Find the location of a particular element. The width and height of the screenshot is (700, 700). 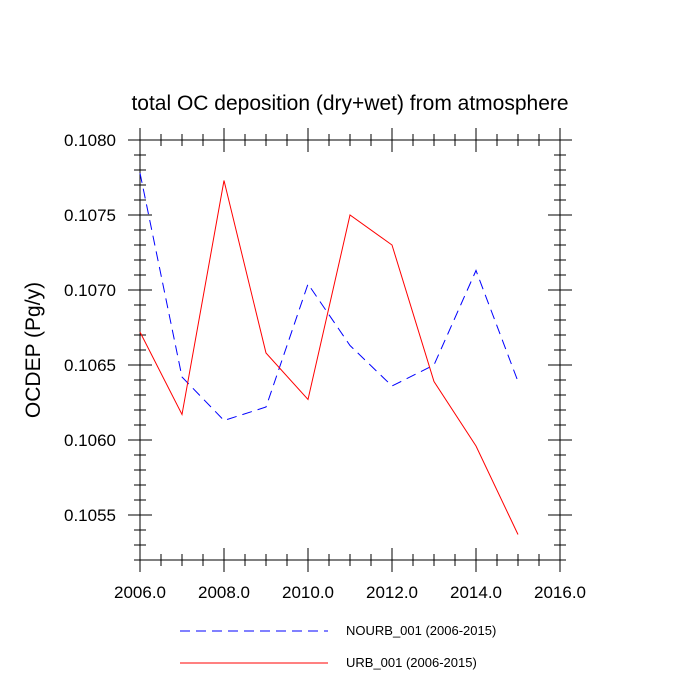

x-tick-label: 2012.0 is located at coordinates (392, 592).